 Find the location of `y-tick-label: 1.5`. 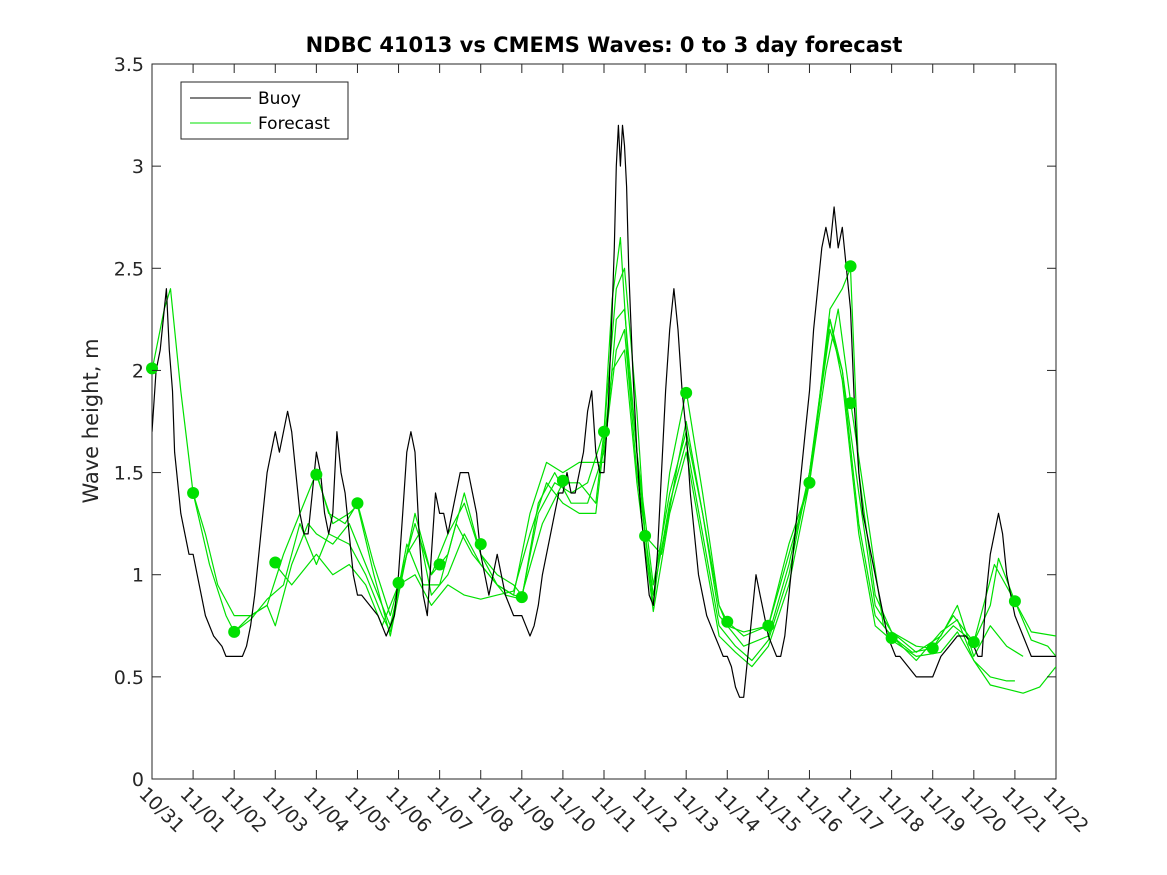

y-tick-label: 1.5 is located at coordinates (129, 474).